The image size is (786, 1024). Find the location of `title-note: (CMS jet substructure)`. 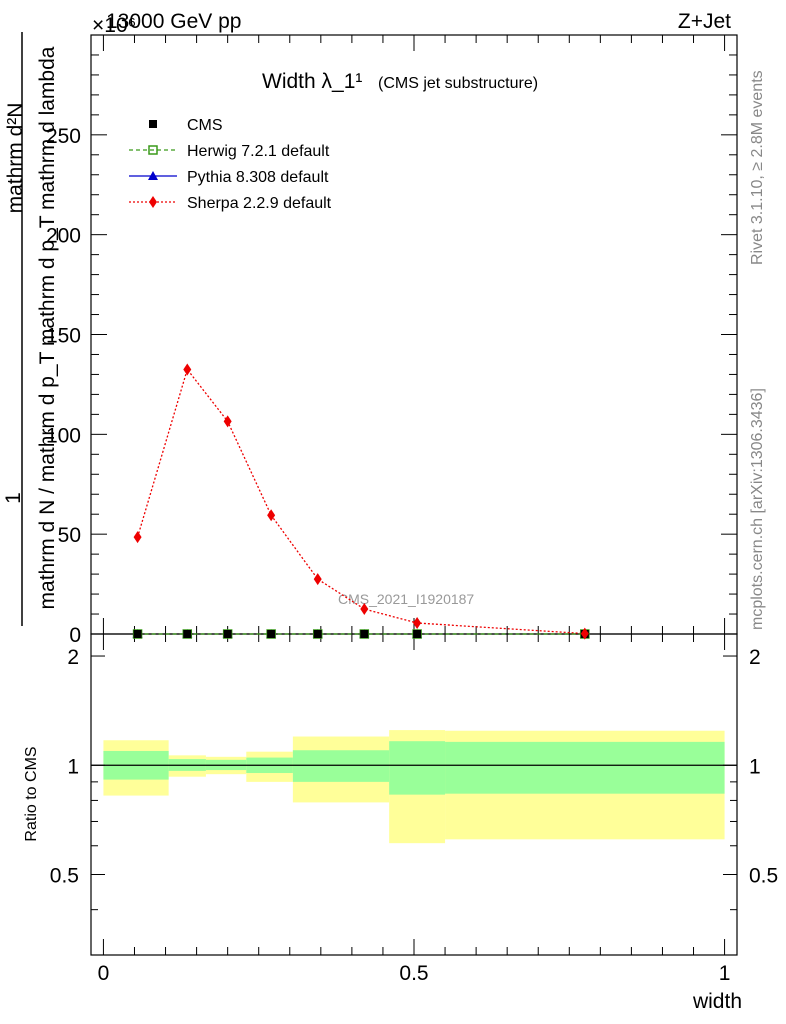

title-note: (CMS jet substructure) is located at coordinates (458, 83).